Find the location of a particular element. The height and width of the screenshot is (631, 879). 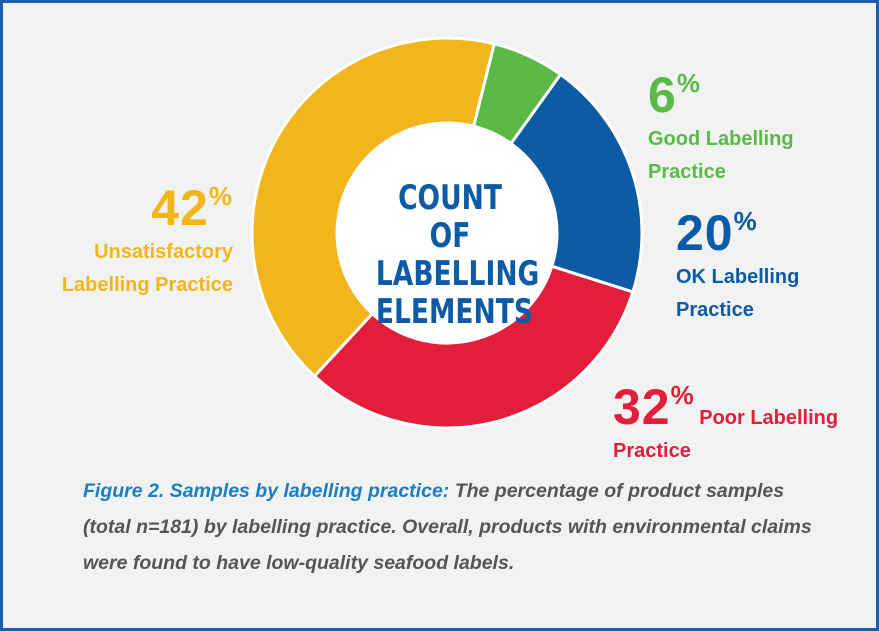

caption-title: Figure 2. Samples by labelling practice: is located at coordinates (266, 491).